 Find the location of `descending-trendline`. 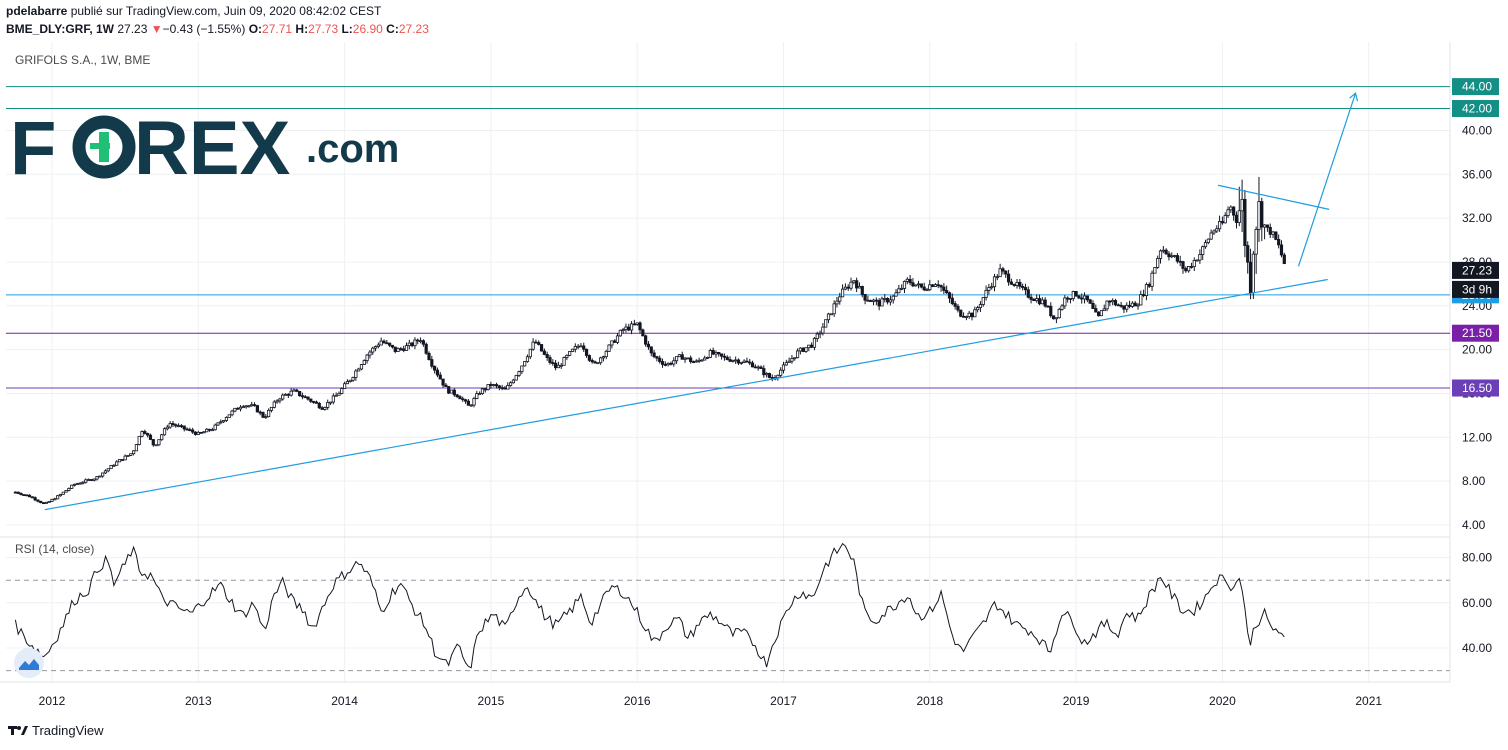

descending-trendline is located at coordinates (1273, 197).